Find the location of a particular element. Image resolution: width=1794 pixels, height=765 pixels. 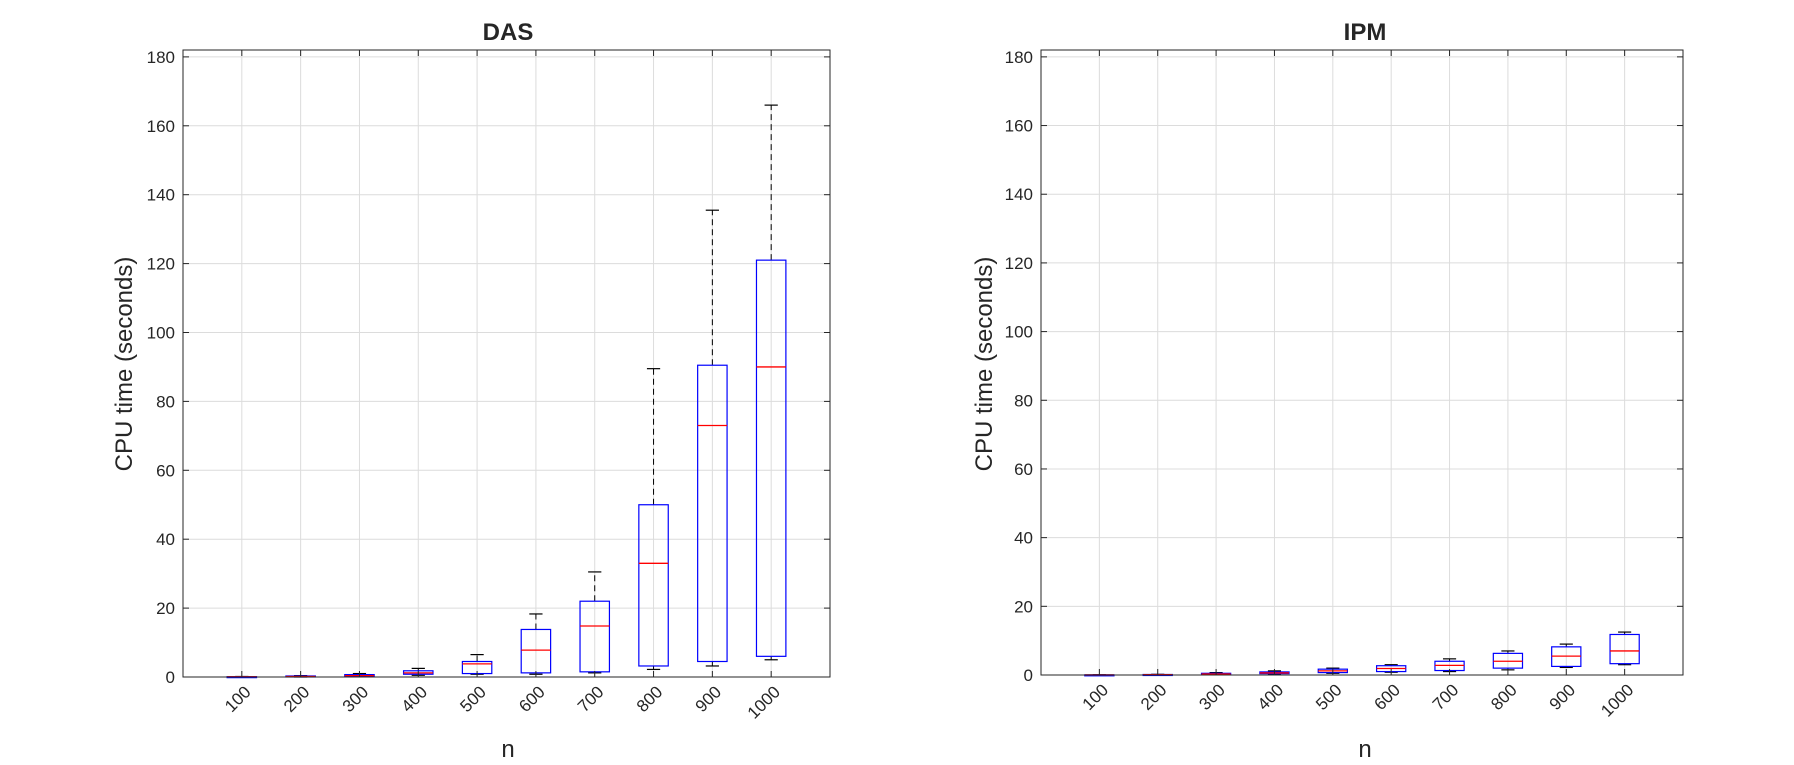

ipm-x-tick-label: 400 is located at coordinates (1270, 696).